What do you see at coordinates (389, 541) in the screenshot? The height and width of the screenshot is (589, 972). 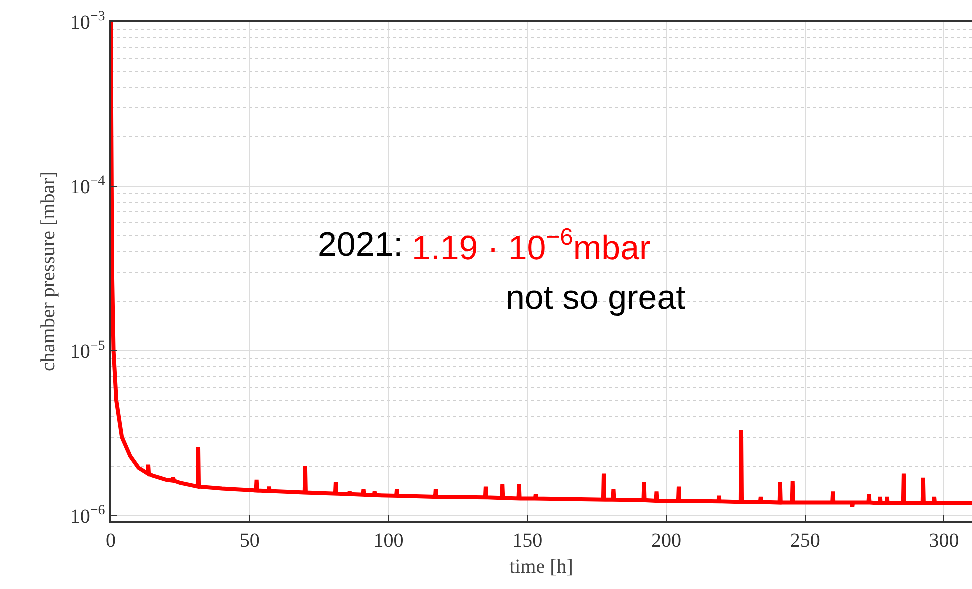 I see `x-tick-label: 100` at bounding box center [389, 541].